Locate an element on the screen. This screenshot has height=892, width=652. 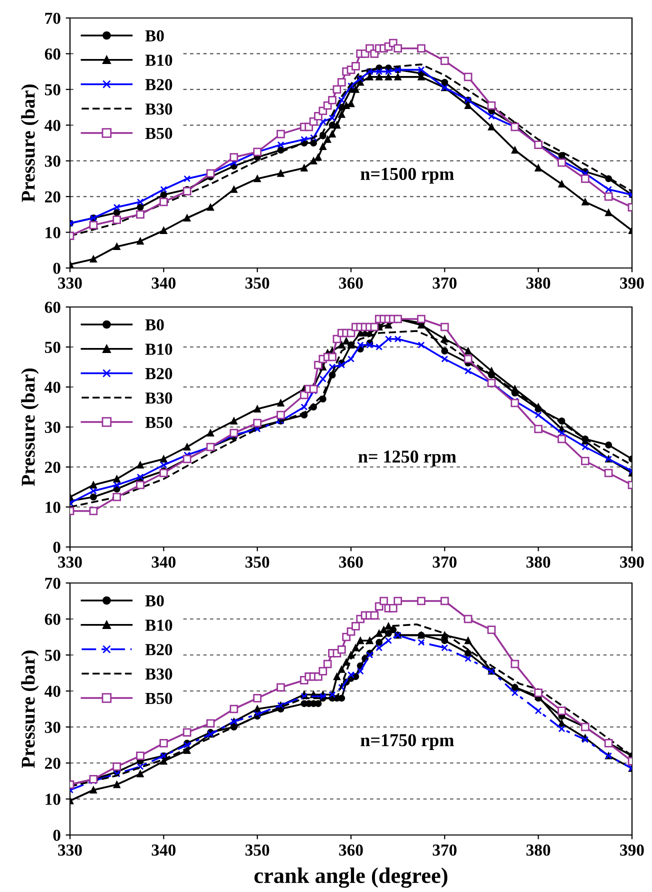
x-axis-title: crank angle (degree) is located at coordinates (351, 877).